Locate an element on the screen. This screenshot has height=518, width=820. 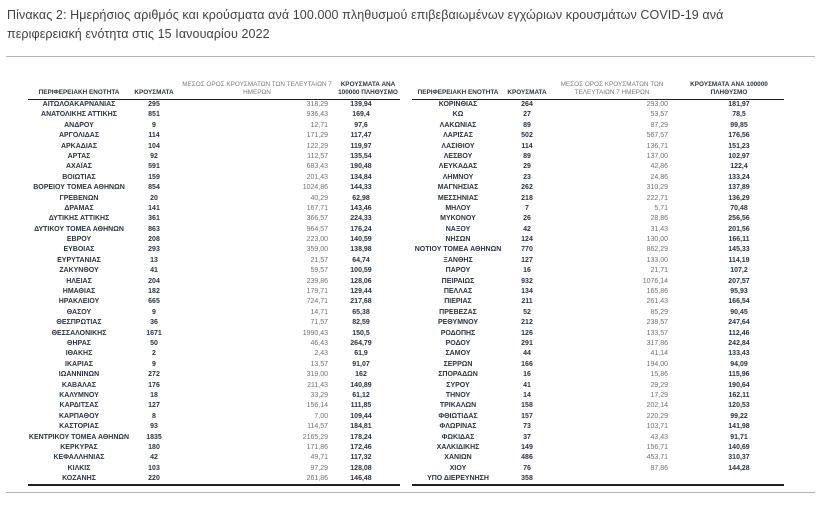
avg7-cell: 936,43 is located at coordinates (317, 115).